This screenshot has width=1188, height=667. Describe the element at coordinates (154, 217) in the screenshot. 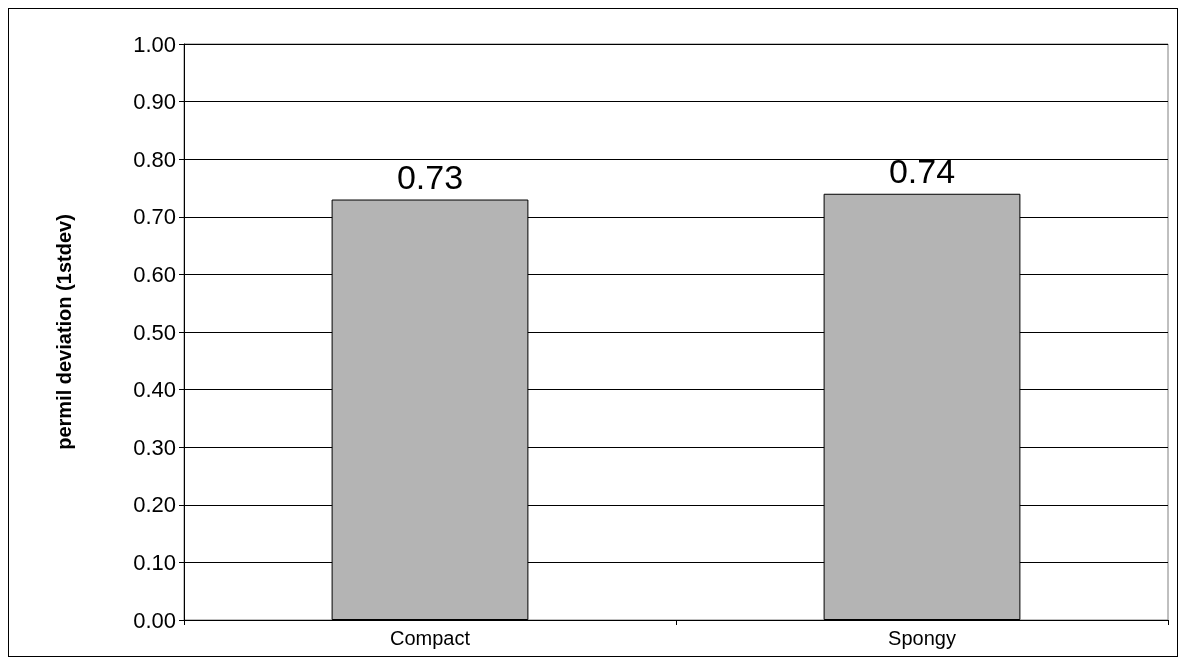

I see `y-tick-label: 0.70` at that location.